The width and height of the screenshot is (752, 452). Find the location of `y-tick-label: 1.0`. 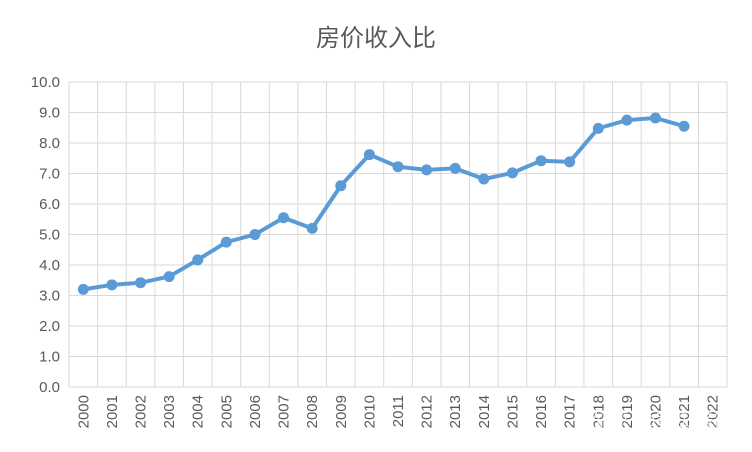

y-tick-label: 1.0 is located at coordinates (49, 357).